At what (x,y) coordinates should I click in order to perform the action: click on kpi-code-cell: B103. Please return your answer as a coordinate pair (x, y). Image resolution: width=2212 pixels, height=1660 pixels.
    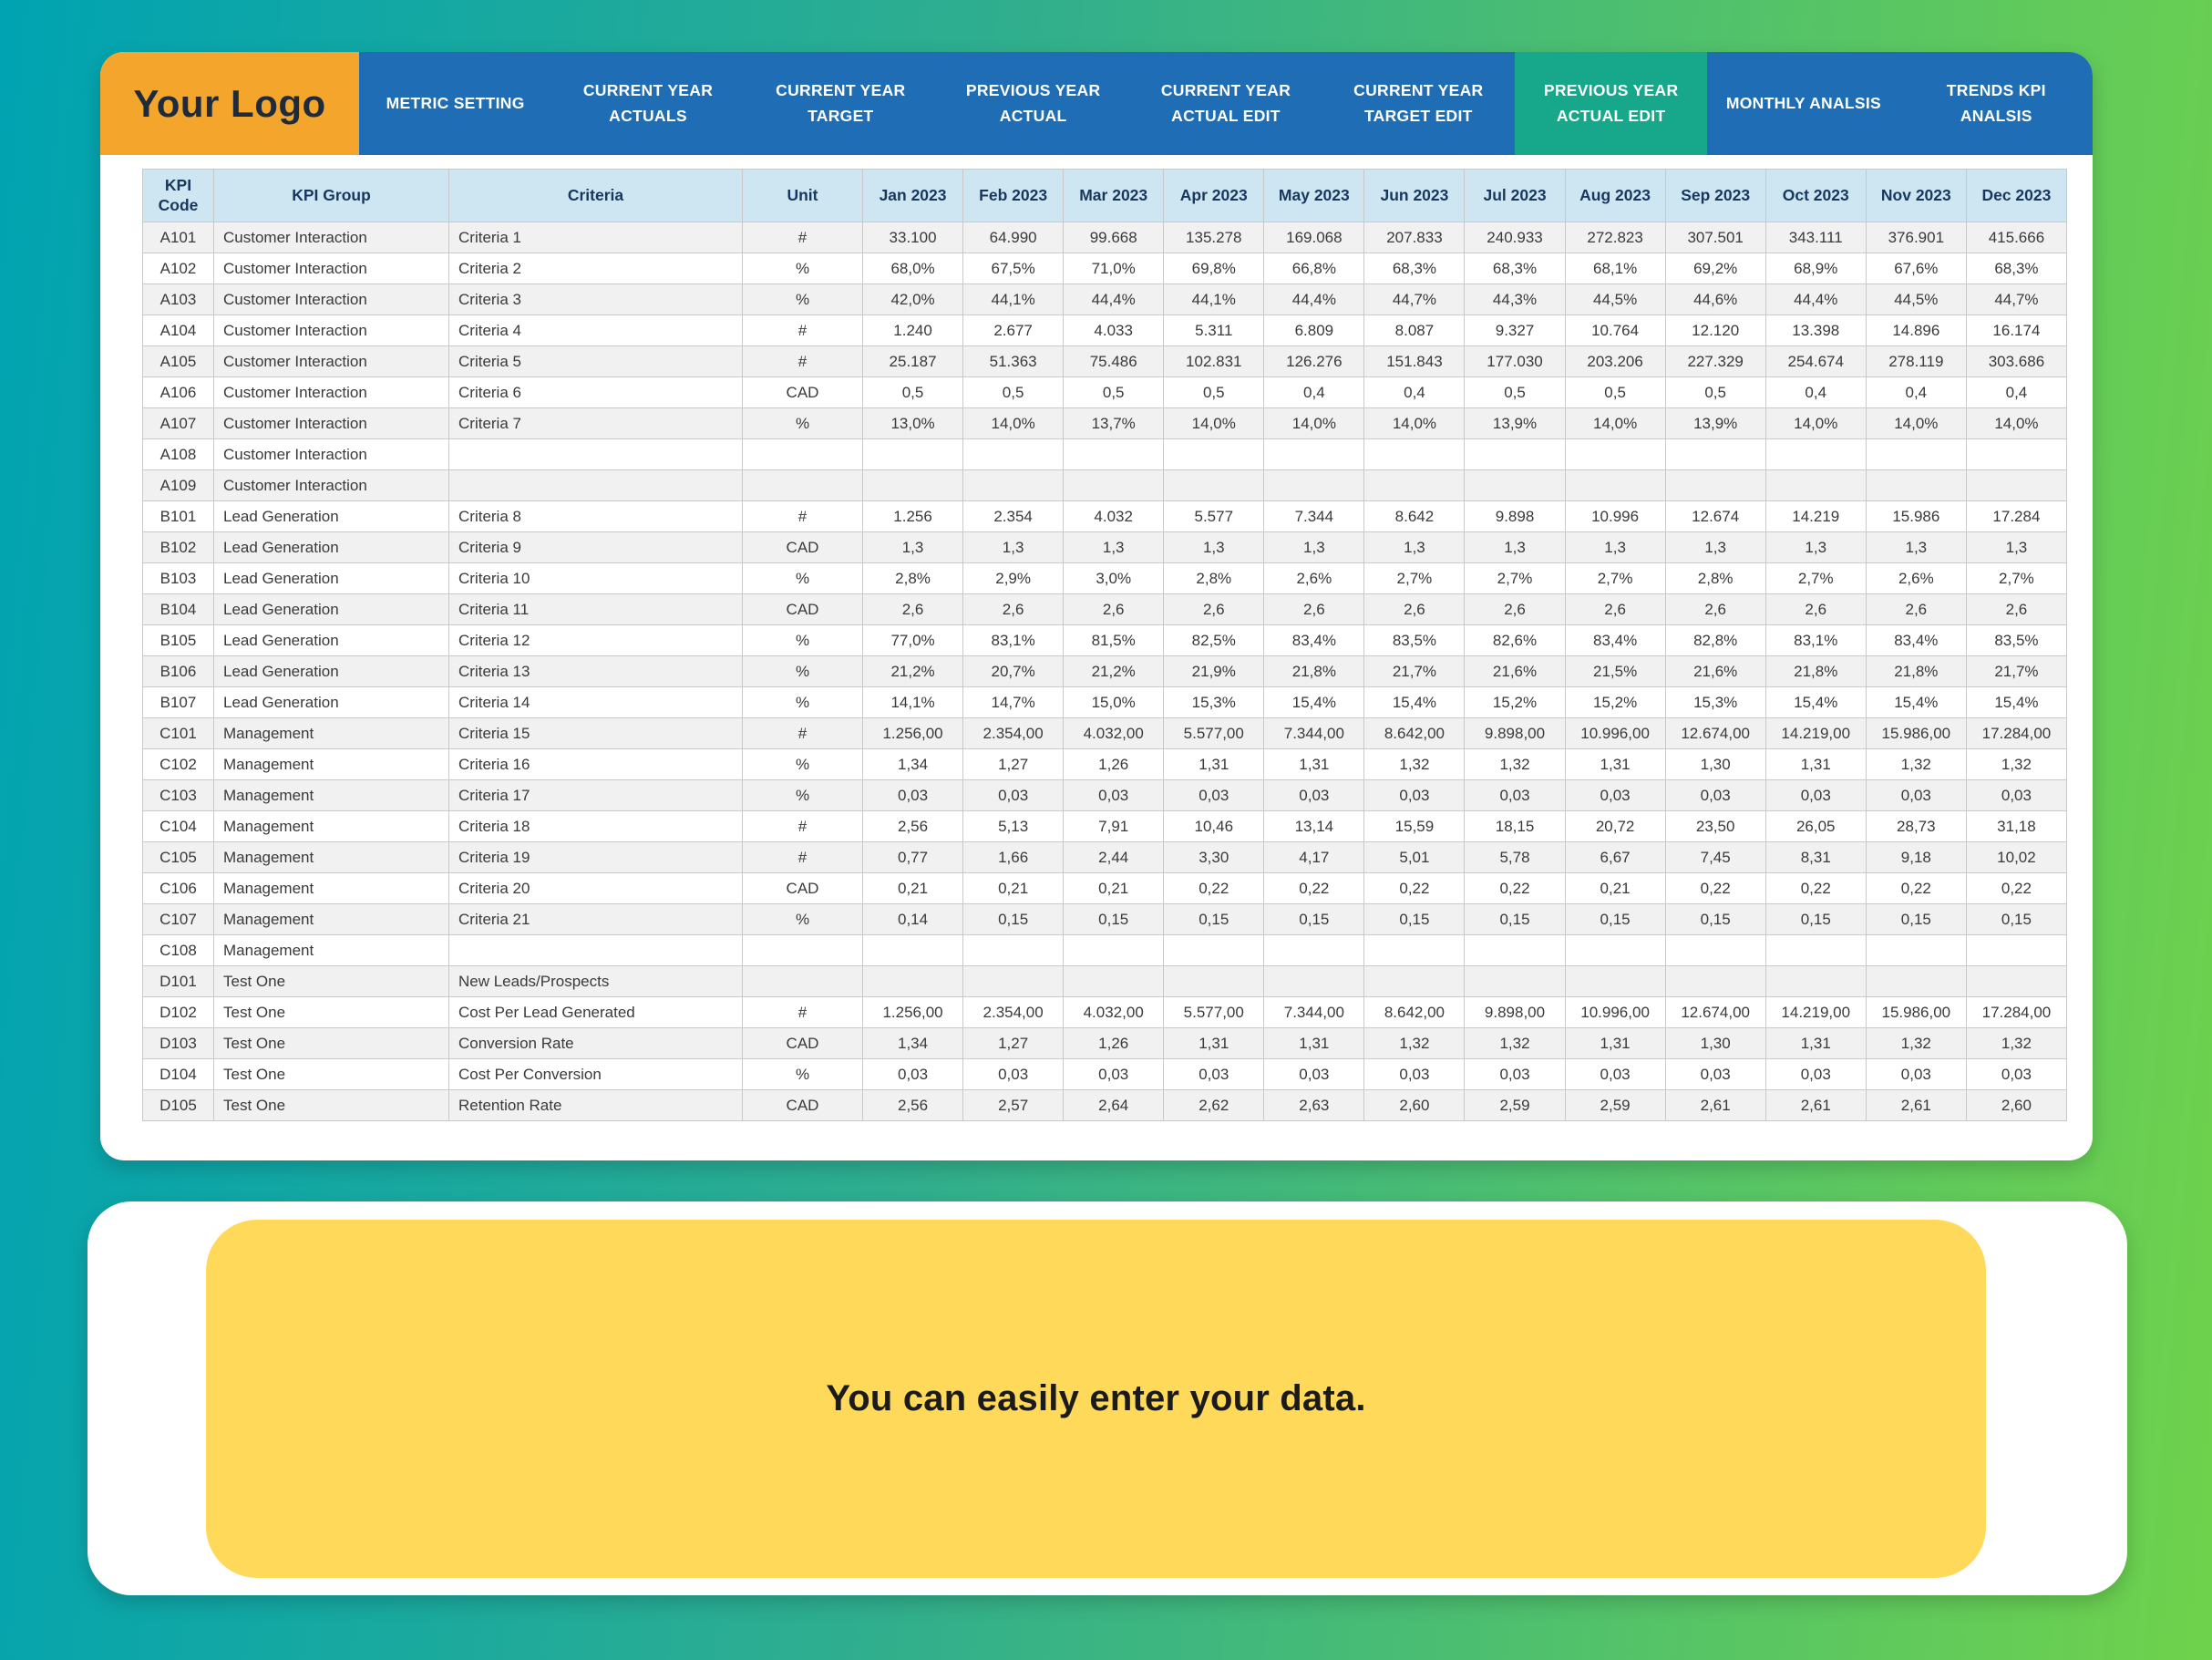
    Looking at the image, I should click on (178, 578).